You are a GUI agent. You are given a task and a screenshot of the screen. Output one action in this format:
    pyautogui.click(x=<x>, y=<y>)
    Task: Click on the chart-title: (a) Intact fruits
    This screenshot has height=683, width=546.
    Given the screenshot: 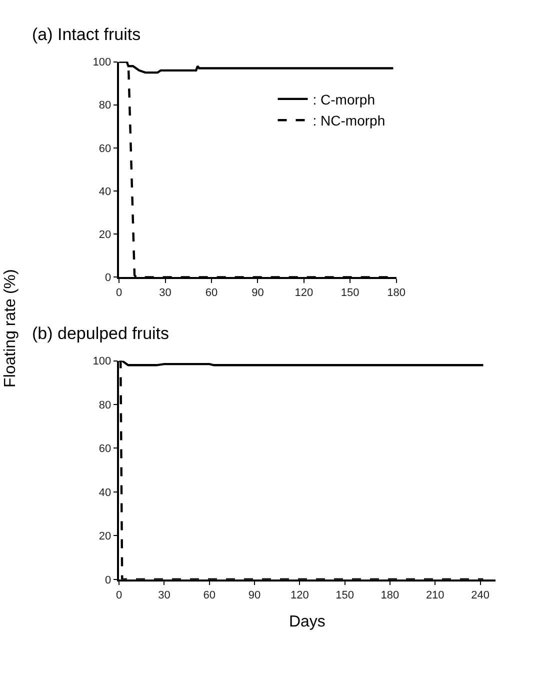 What is the action you would take?
    pyautogui.click(x=86, y=34)
    